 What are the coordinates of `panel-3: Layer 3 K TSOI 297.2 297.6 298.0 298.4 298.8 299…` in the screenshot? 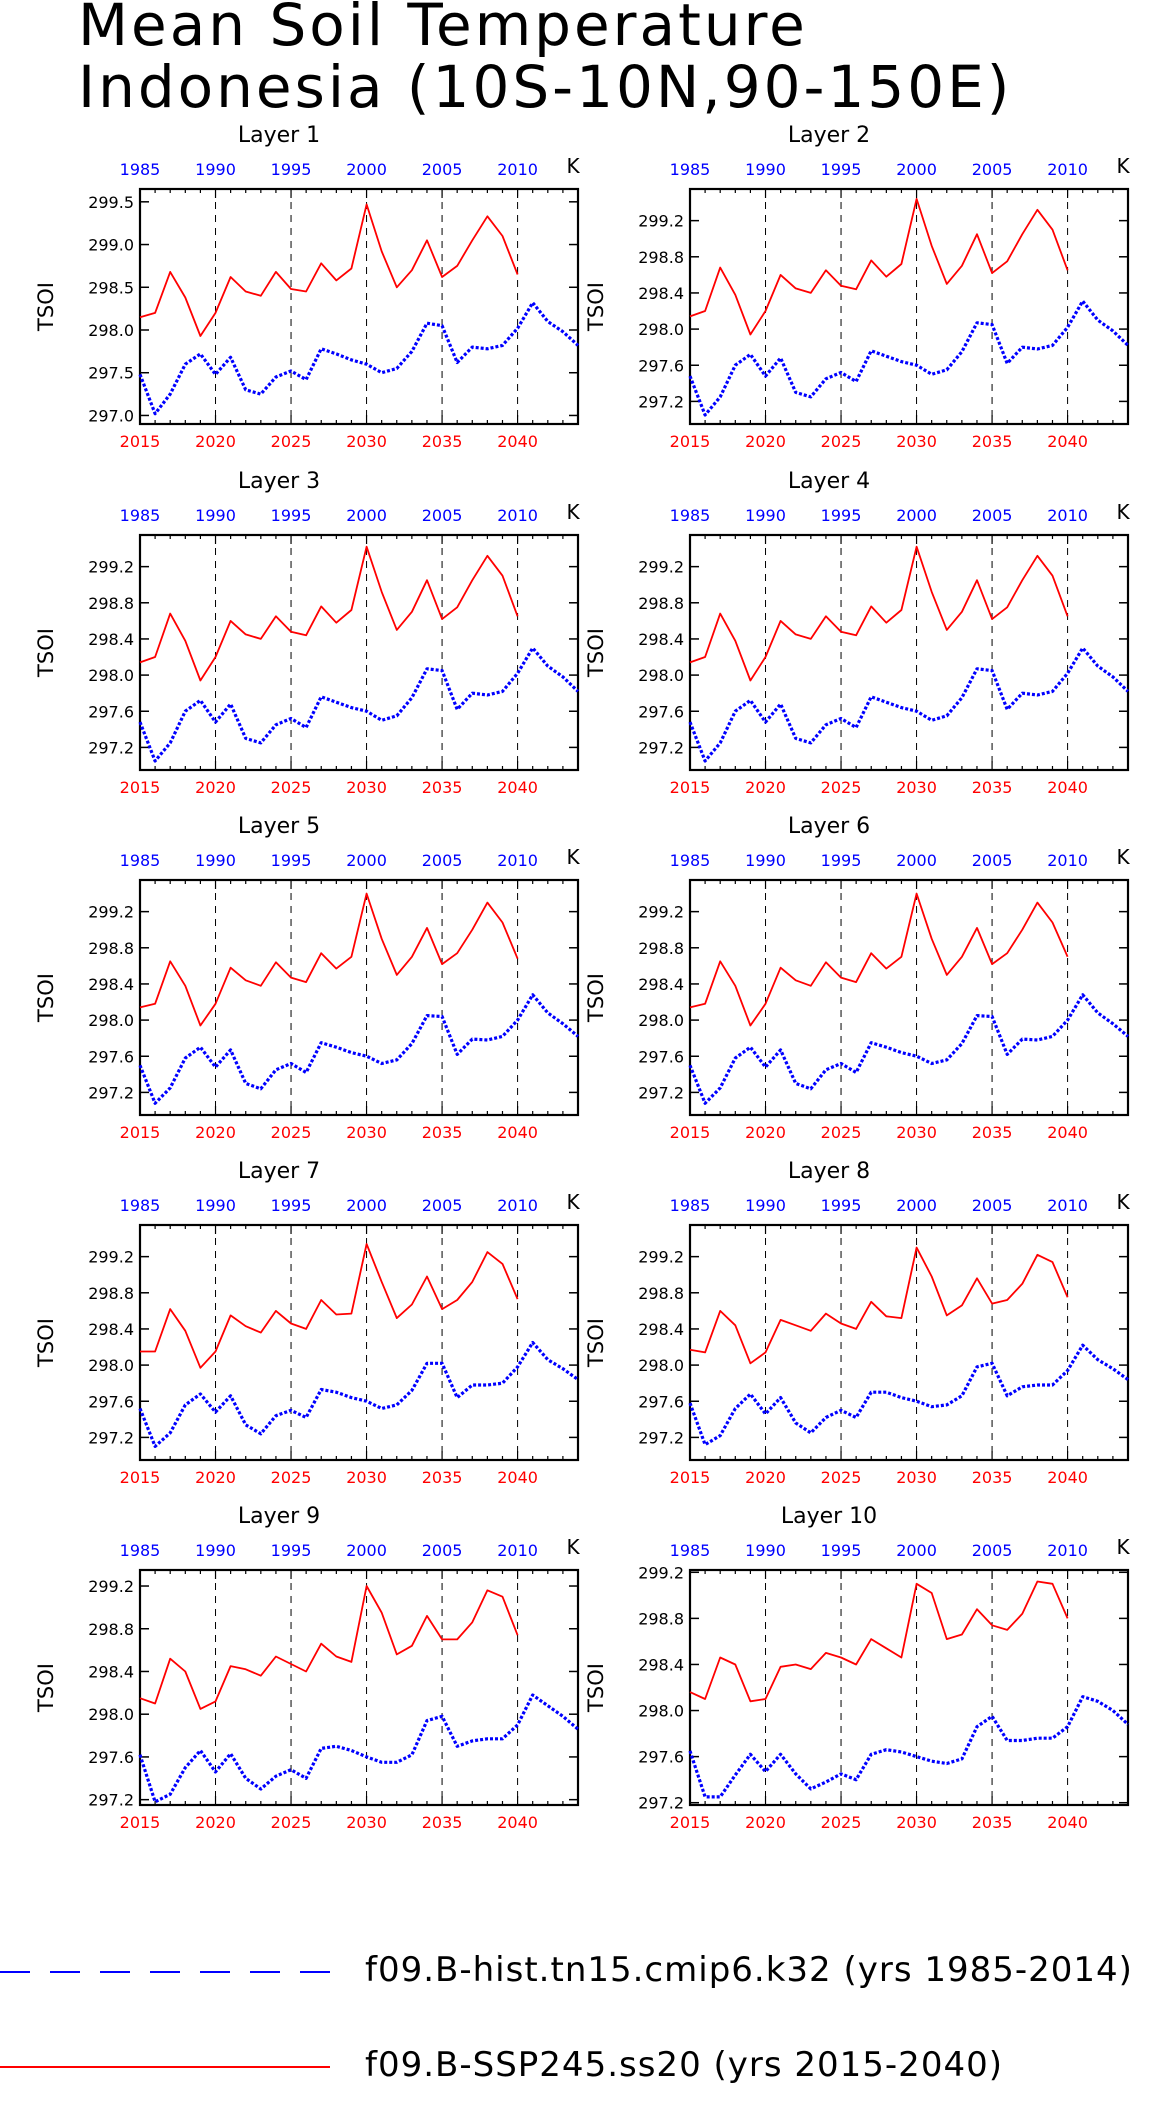 It's located at (307, 633).